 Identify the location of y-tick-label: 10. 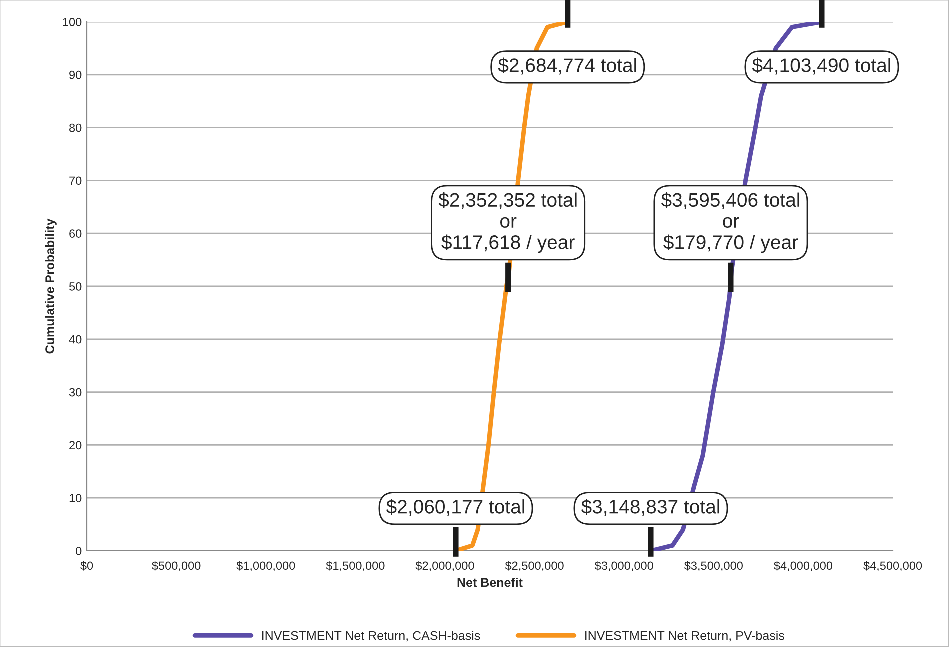
(76, 498).